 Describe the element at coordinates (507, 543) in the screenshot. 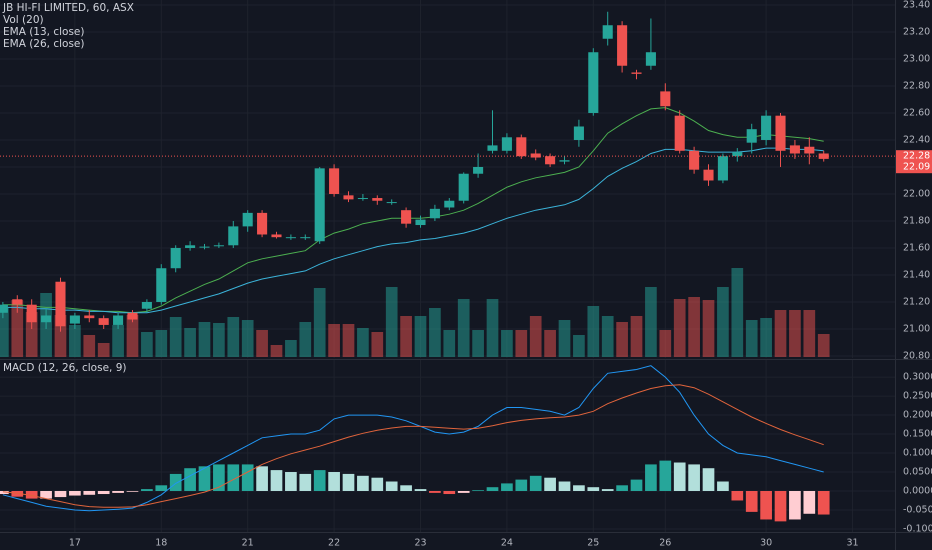

I see `x-tick-label: 24` at that location.